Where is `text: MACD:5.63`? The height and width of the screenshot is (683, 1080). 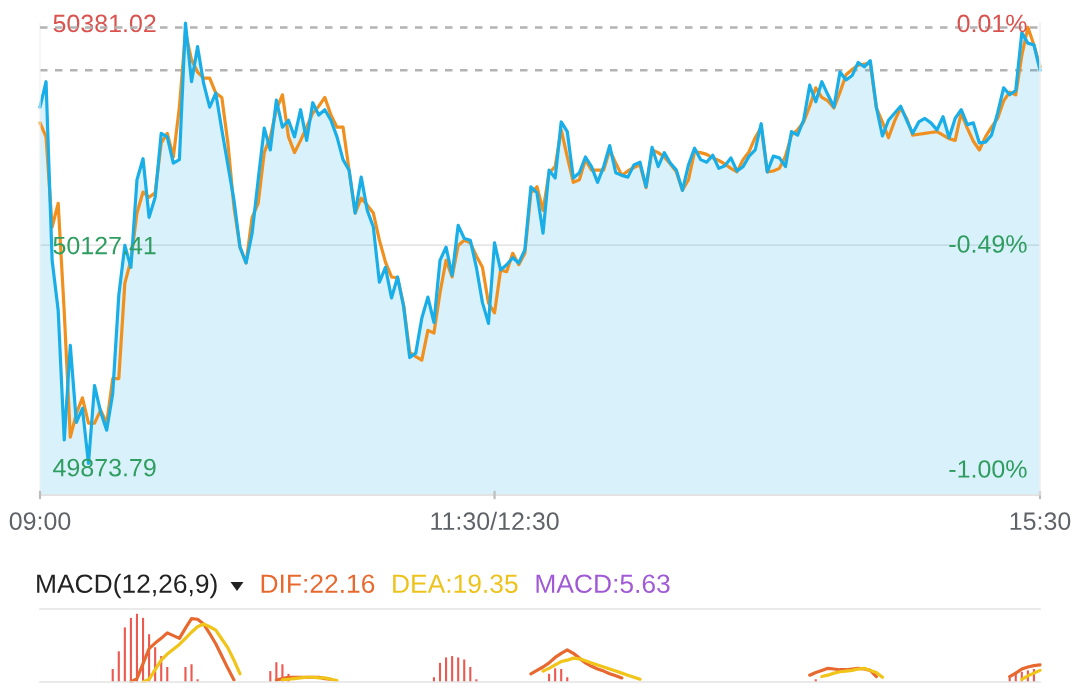 text: MACD:5.63 is located at coordinates (603, 584).